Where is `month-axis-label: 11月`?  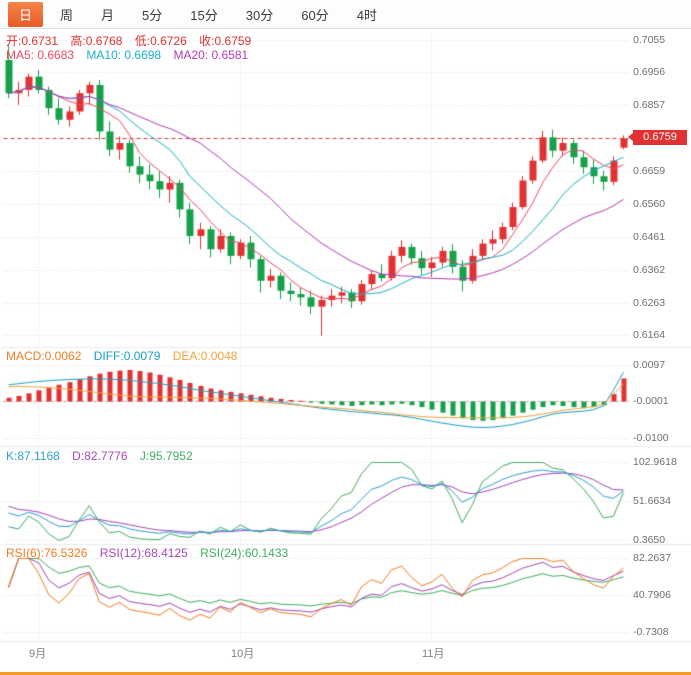 month-axis-label: 11月 is located at coordinates (433, 654).